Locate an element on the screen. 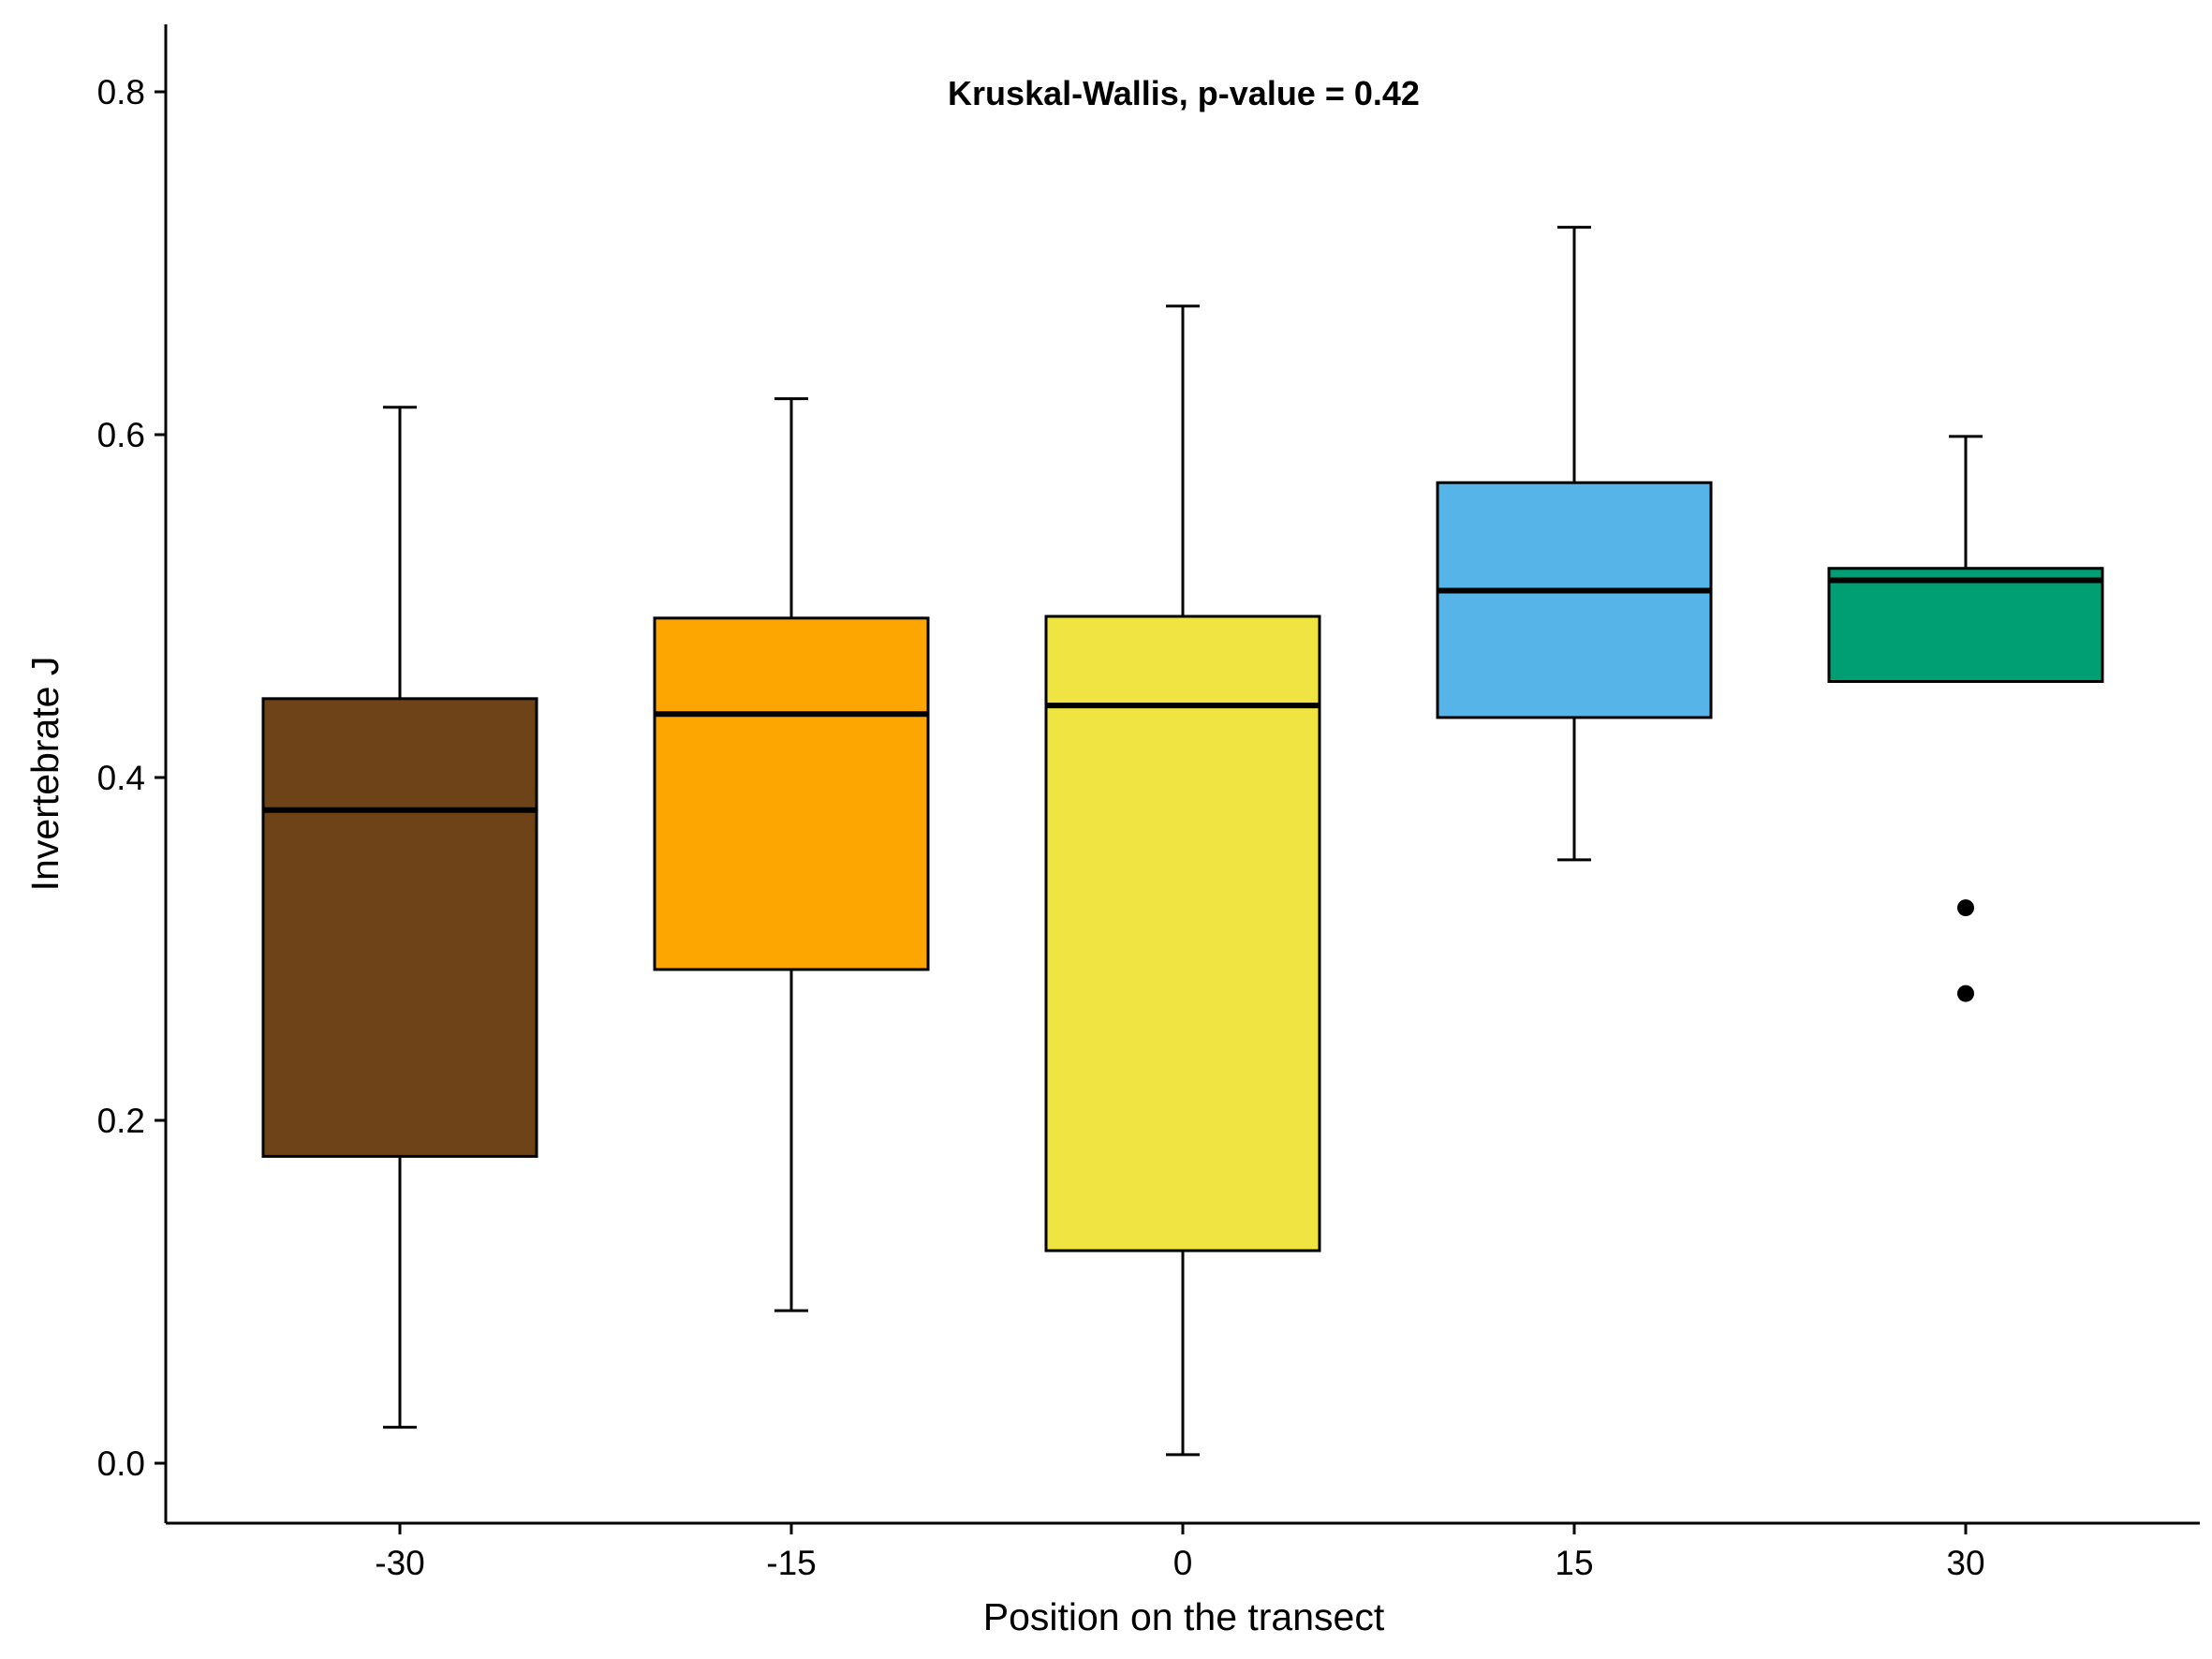 The image size is (2212, 1659). x-ticks: -30 -15 0 15 30 is located at coordinates (1180, 1553).